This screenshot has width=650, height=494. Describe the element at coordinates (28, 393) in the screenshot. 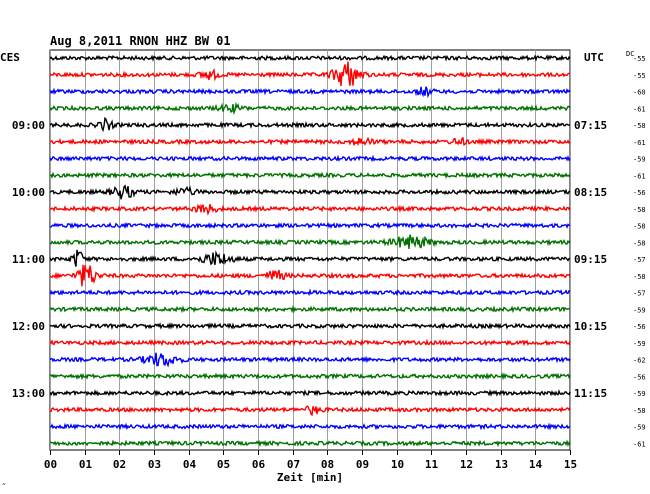

I see `left-time-label: 13:00` at that location.